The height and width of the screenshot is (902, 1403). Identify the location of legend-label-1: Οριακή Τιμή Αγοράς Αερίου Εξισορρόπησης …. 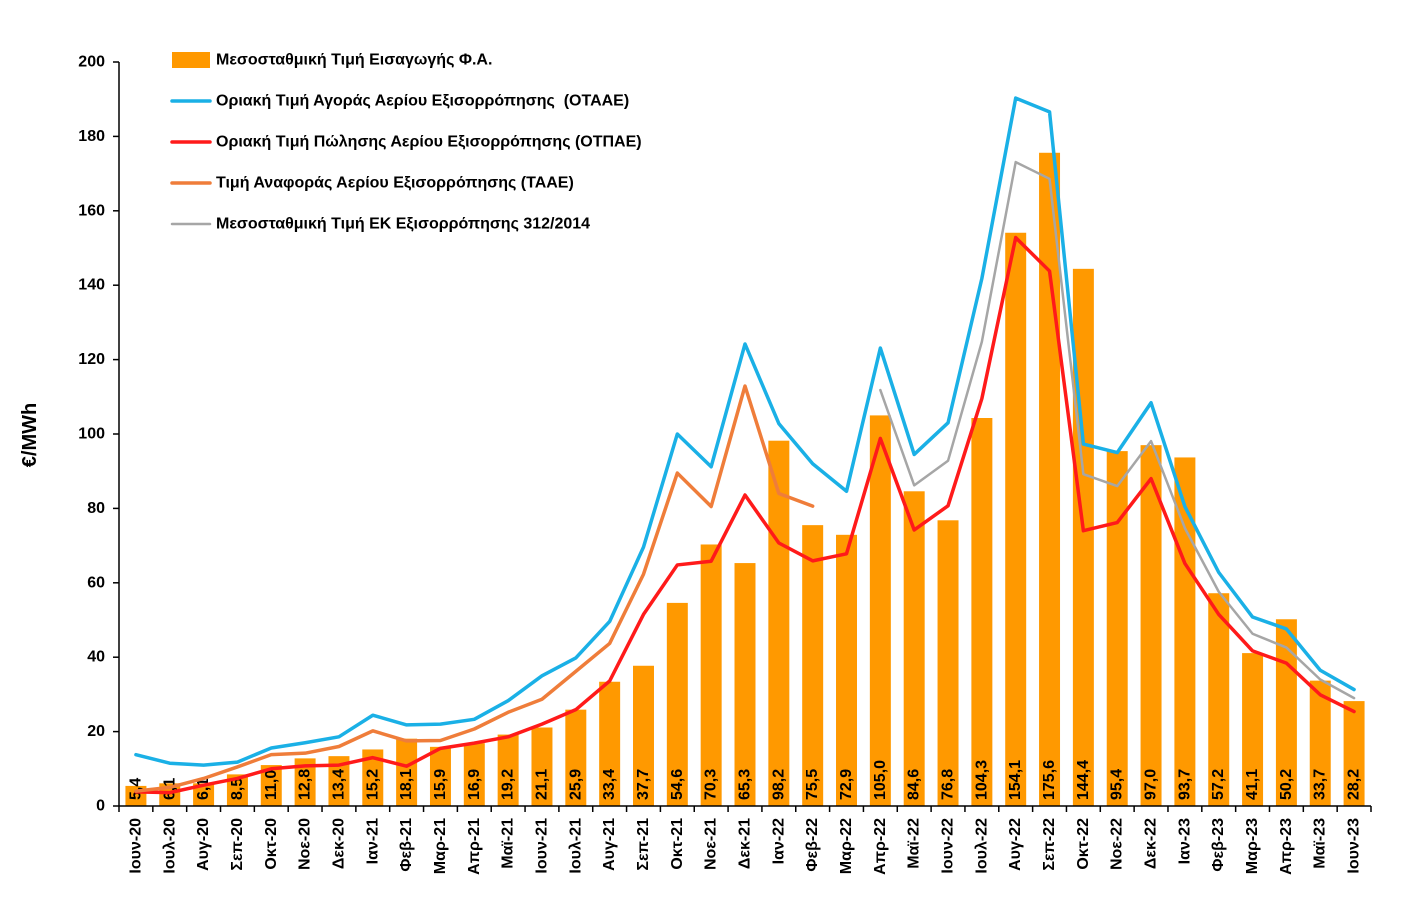
(422, 101).